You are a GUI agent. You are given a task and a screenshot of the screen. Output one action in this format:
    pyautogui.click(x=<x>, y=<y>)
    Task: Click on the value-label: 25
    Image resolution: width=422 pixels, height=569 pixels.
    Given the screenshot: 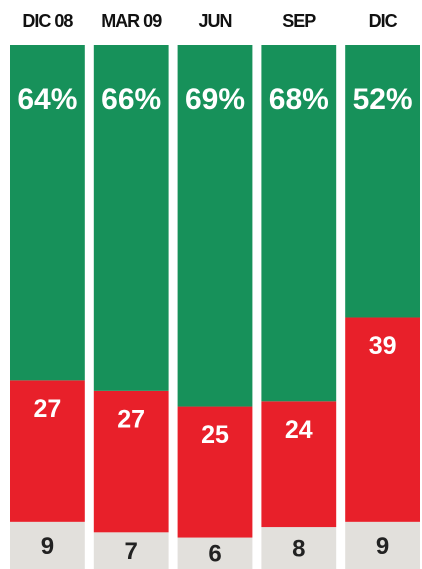 What is the action you would take?
    pyautogui.click(x=215, y=435)
    